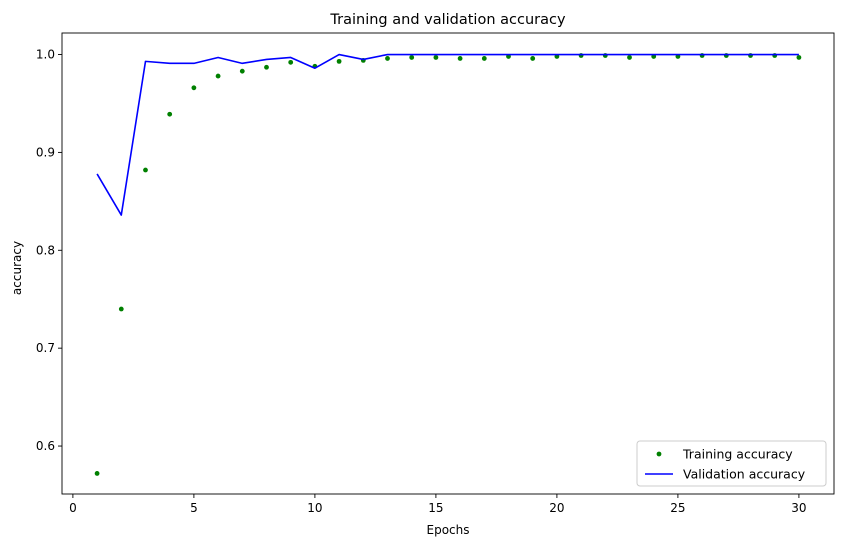 This screenshot has height=547, width=846. I want to click on y-tick-label: 0.6, so click(45, 446).